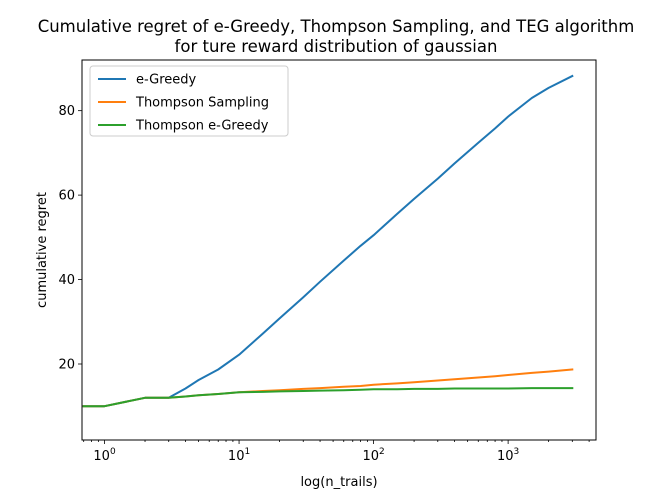 This screenshot has height=497, width=661. I want to click on x-tick-label: 10³, so click(508, 455).